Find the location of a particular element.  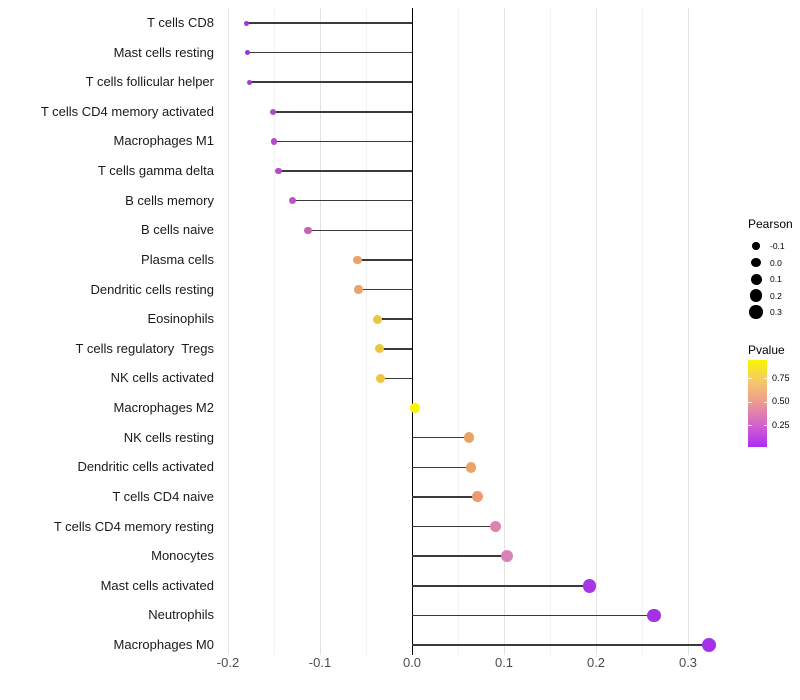

pvalue-gradient-label: 0.50 is located at coordinates (781, 401).